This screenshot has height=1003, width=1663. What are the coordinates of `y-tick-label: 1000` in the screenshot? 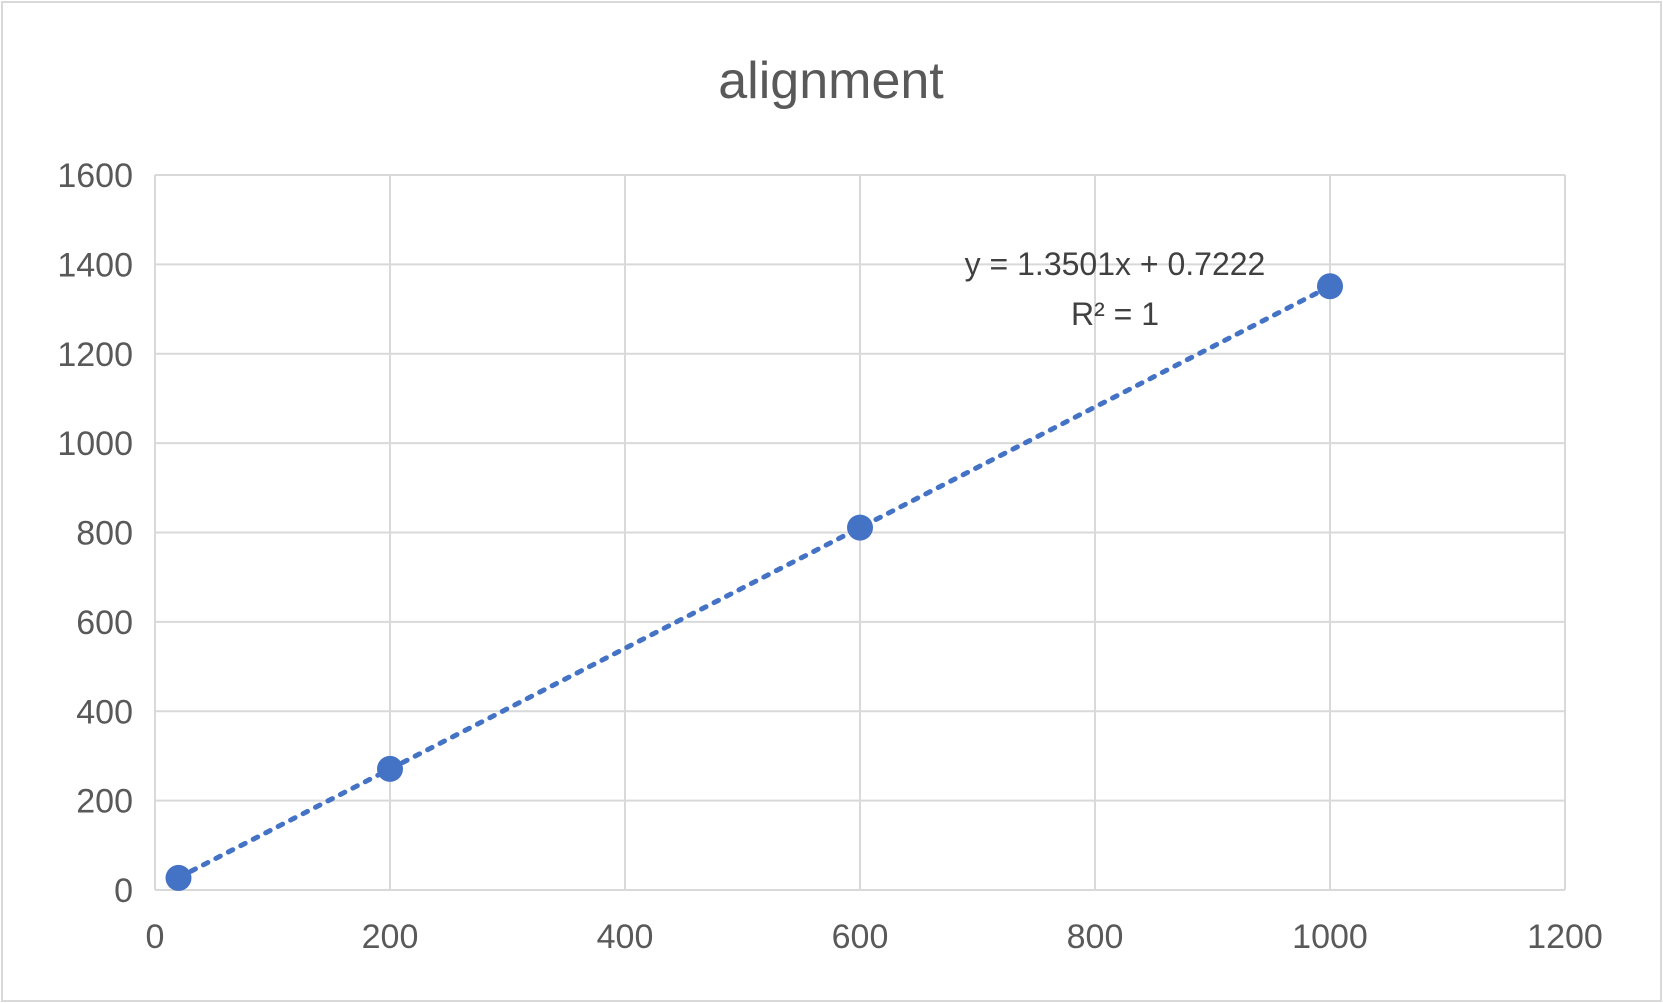 It's located at (95, 444).